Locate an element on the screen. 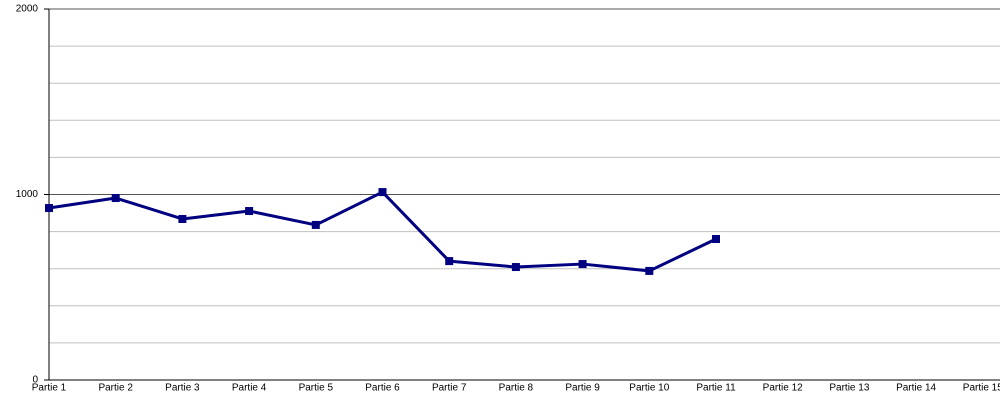 The image size is (1000, 400). x-tick-label: Partie 4 is located at coordinates (249, 388).